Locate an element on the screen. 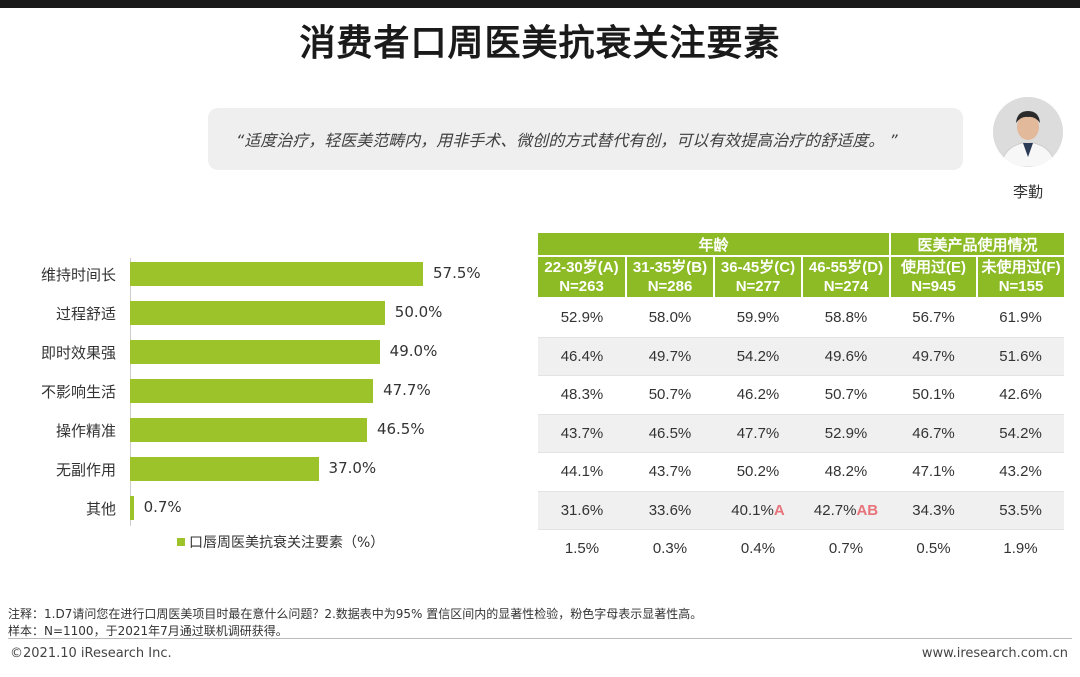 The image size is (1080, 677). table-cell: 49.6% is located at coordinates (846, 356).